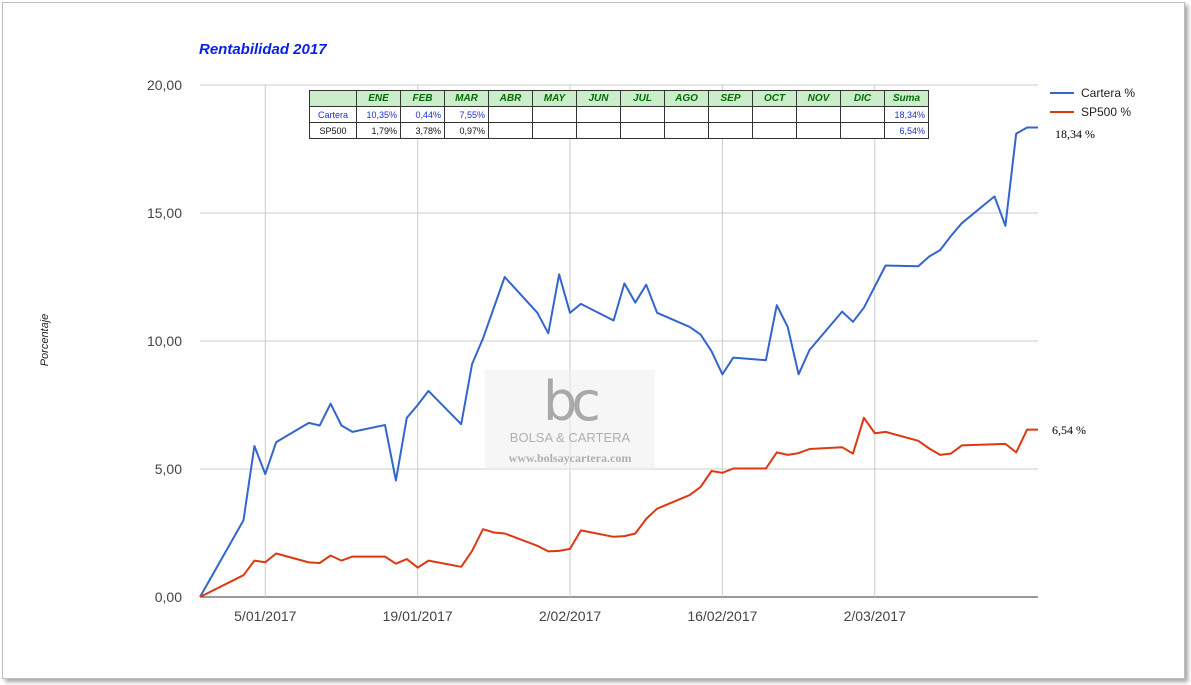 This screenshot has width=1191, height=685. Describe the element at coordinates (510, 98) in the screenshot. I see `table-header-cell: ABR` at that location.